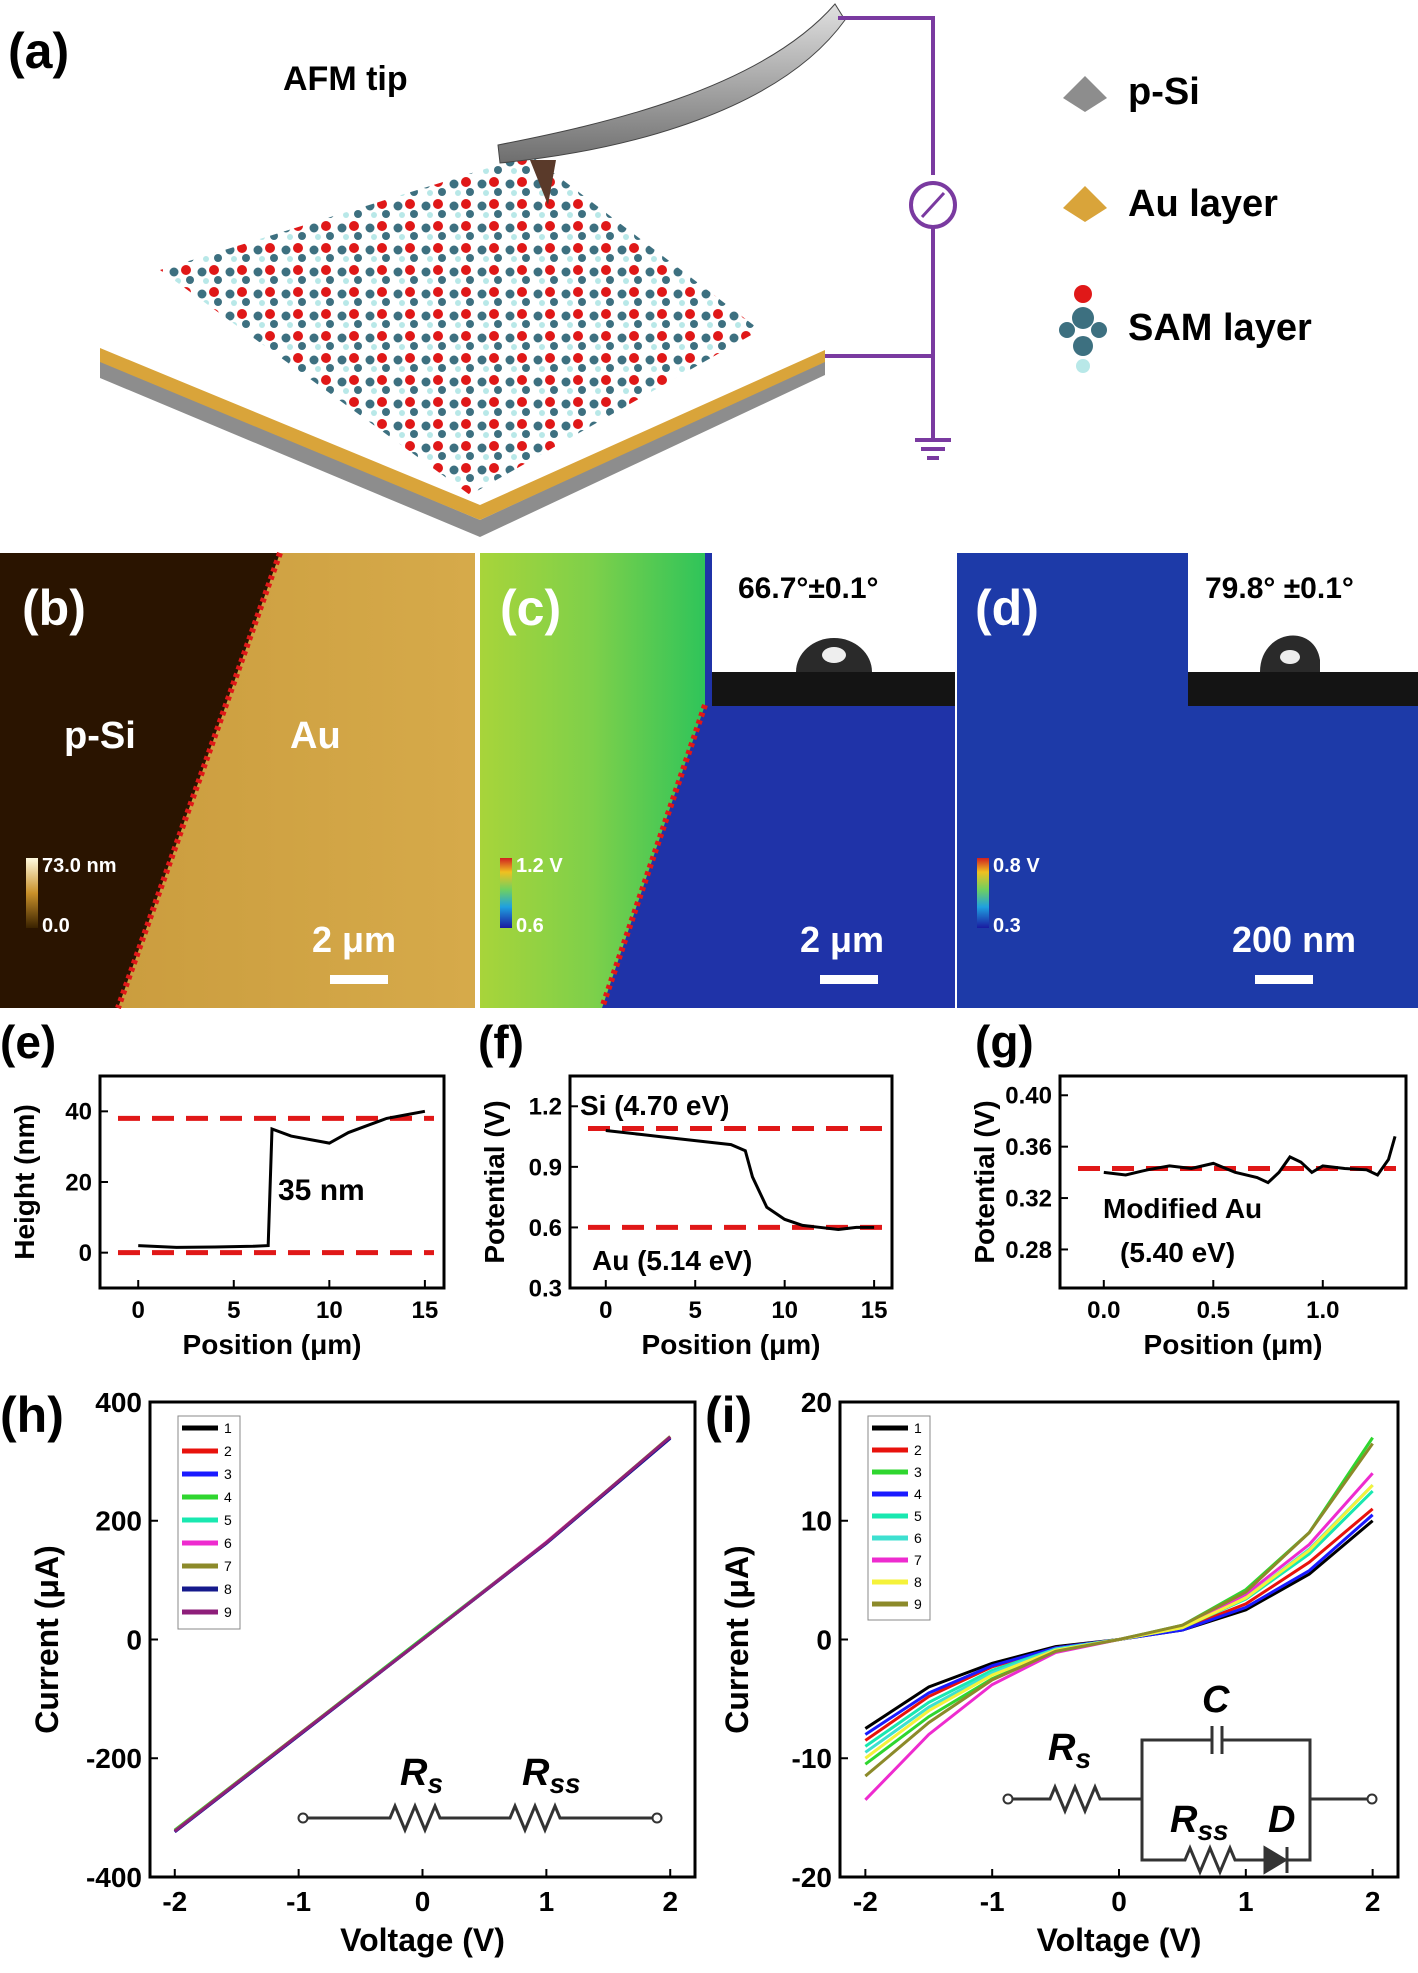 The image size is (1418, 1973). I want to click on annotation-g-0: Modified Au, so click(1182, 1208).